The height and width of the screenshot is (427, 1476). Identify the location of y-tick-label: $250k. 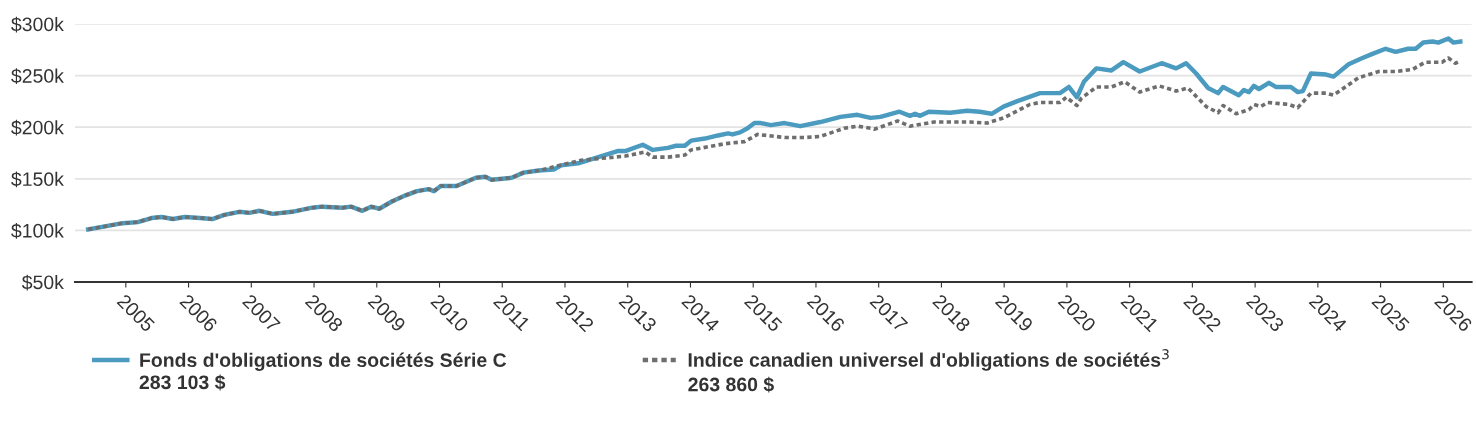
(37, 76).